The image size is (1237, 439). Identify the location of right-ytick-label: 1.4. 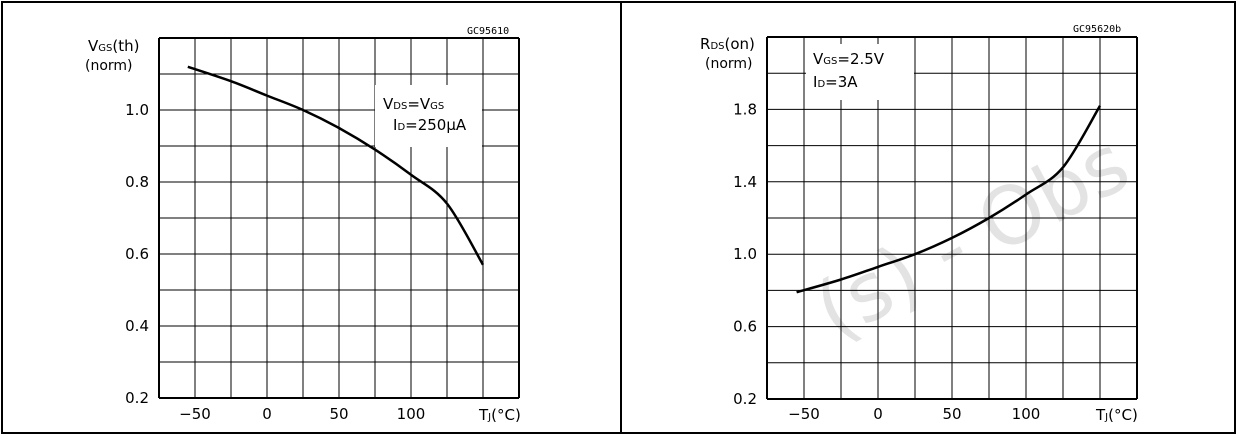
(745, 182).